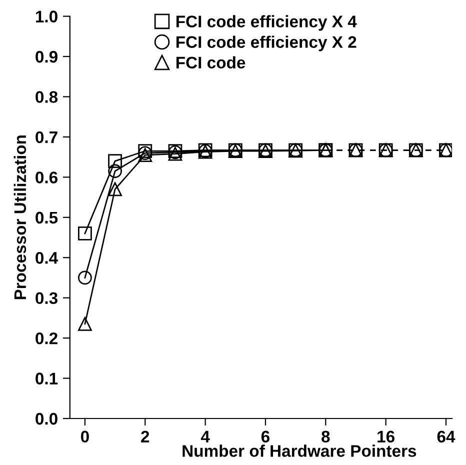  I want to click on y-tick-label: 0.1, so click(47, 378).